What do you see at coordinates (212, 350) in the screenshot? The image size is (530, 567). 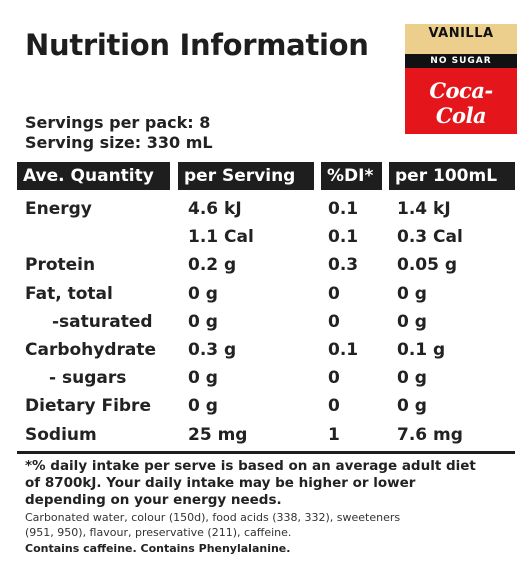 I see `per-serving-value: 0.3 g` at bounding box center [212, 350].